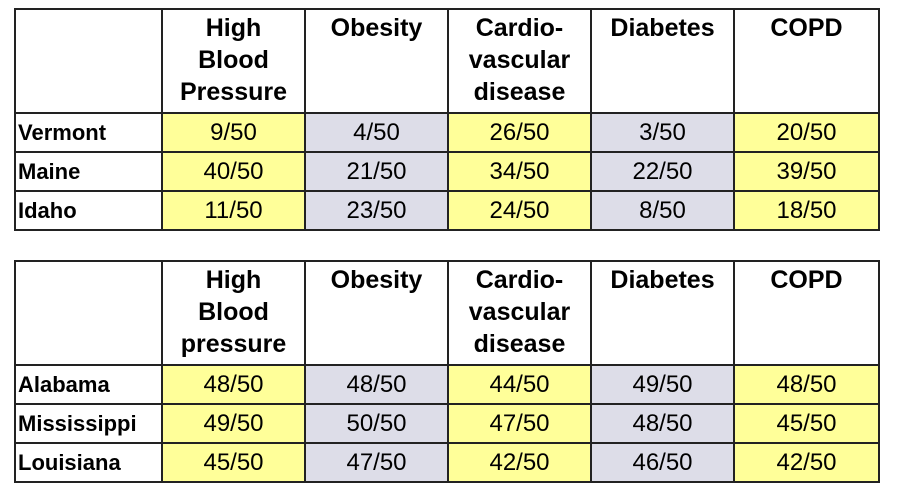 The image size is (900, 495). Describe the element at coordinates (662, 132) in the screenshot. I see `value-cell: 3/50` at that location.